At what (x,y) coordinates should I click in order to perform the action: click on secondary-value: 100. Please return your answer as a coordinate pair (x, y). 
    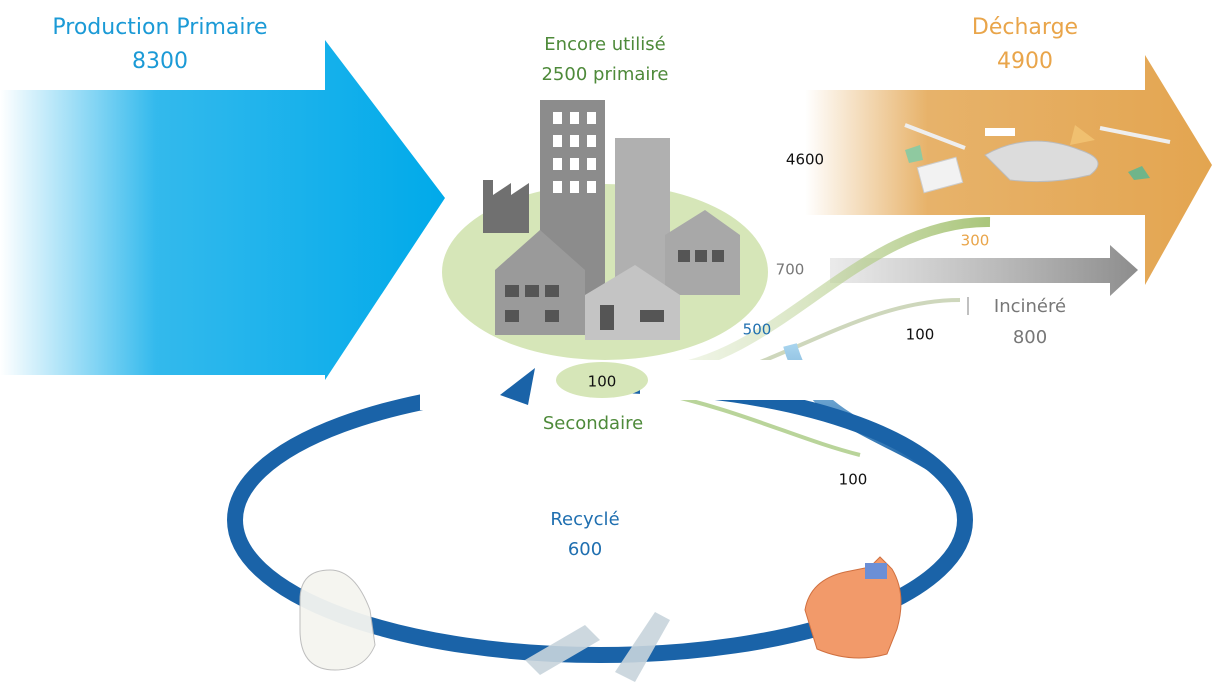
    Looking at the image, I should click on (602, 382).